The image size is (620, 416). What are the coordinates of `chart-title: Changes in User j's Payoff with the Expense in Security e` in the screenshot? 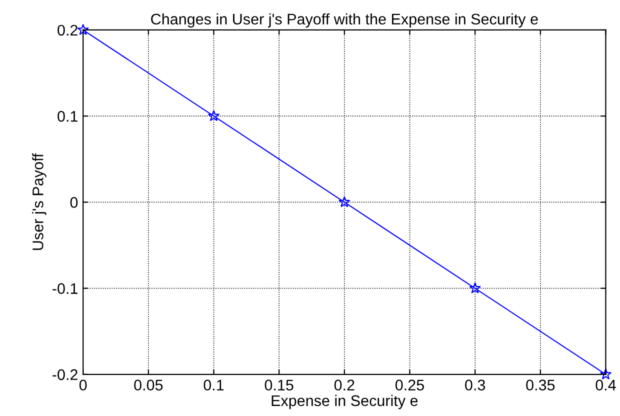 It's located at (344, 20).